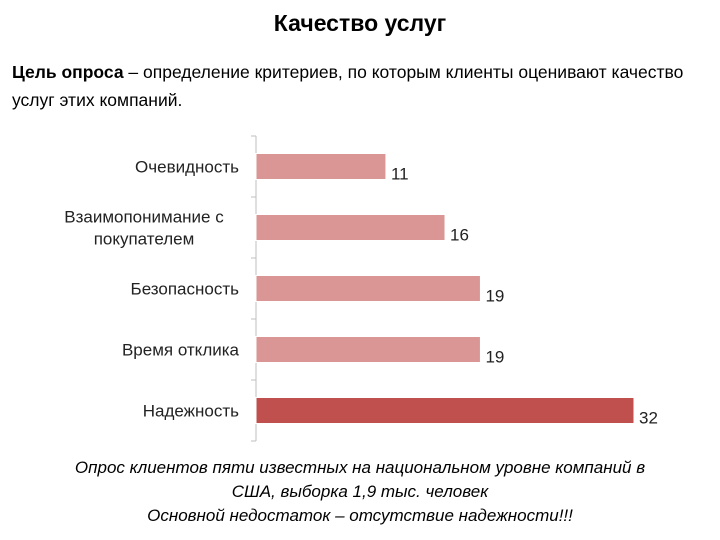 Image resolution: width=720 pixels, height=540 pixels. I want to click on page-title: Качество услуг, so click(360, 23).